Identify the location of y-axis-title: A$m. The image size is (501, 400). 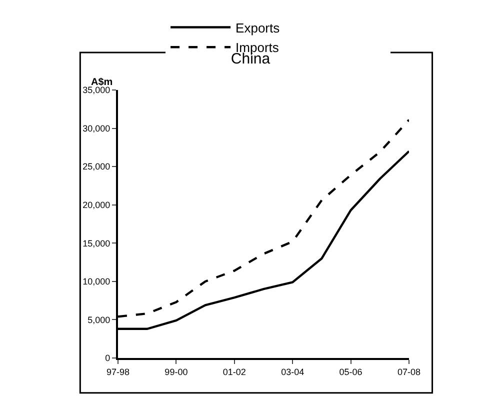
(102, 82).